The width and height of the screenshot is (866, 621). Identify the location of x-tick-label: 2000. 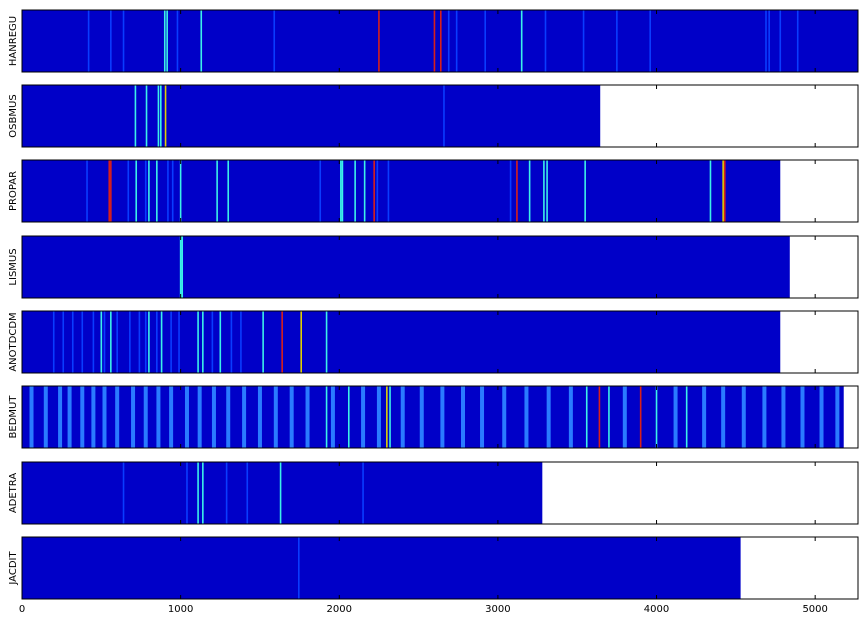
(339, 609).